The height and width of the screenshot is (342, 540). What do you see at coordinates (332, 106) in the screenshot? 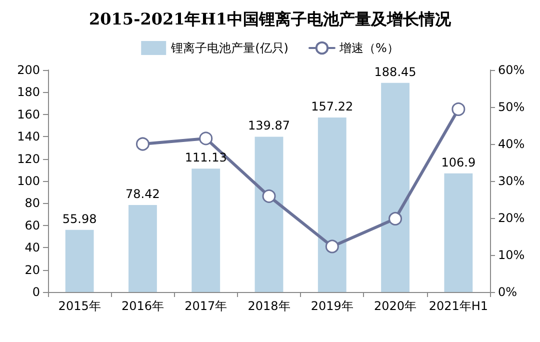
I see `data-label: 157.22` at bounding box center [332, 106].